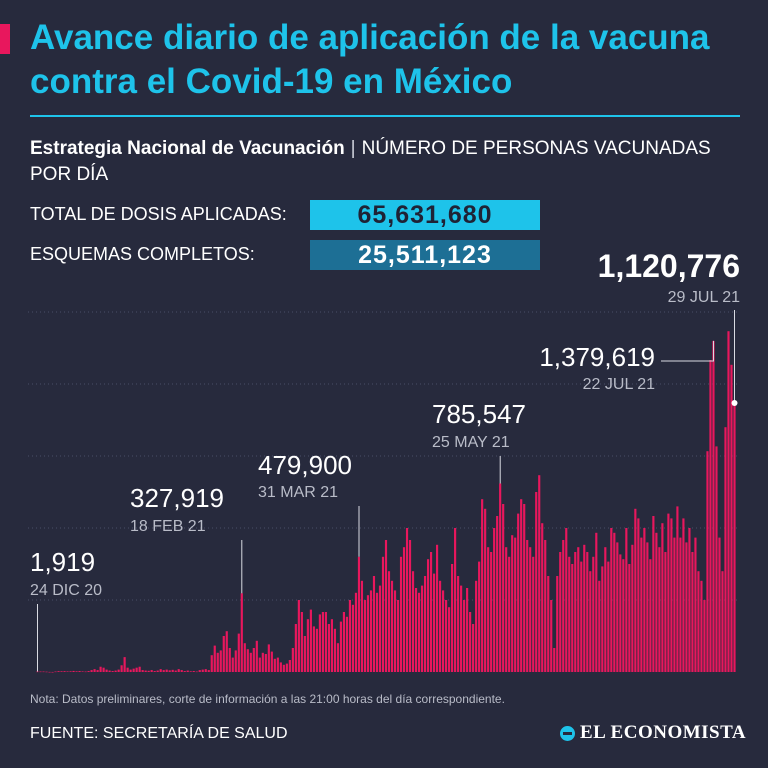 This screenshot has height=768, width=768. I want to click on brand-name: EL ECONOMISTA, so click(663, 732).